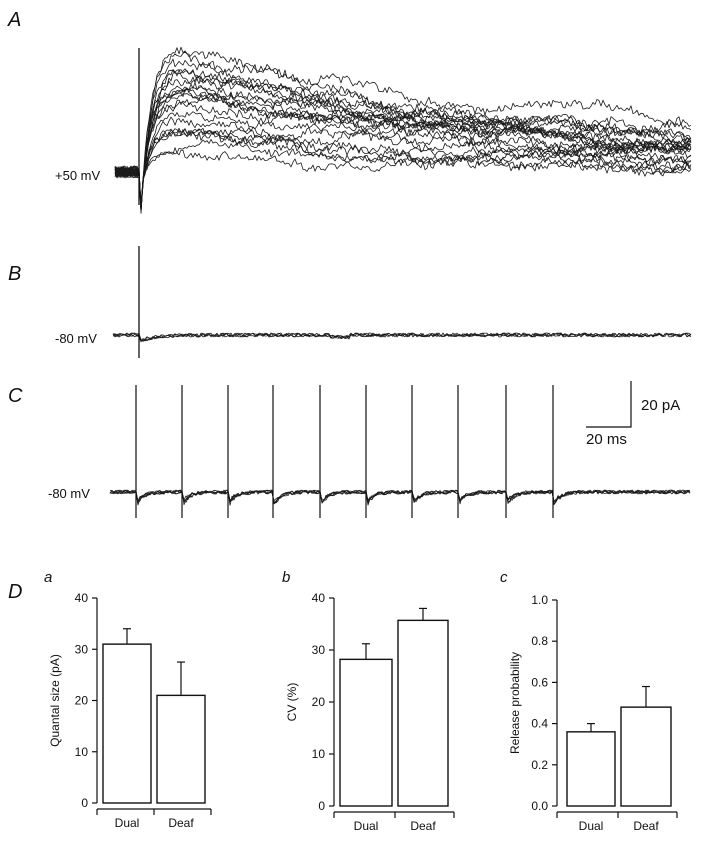 This screenshot has height=842, width=710. Describe the element at coordinates (76, 338) in the screenshot. I see `panel-b-holding-label: -80 mV` at that location.